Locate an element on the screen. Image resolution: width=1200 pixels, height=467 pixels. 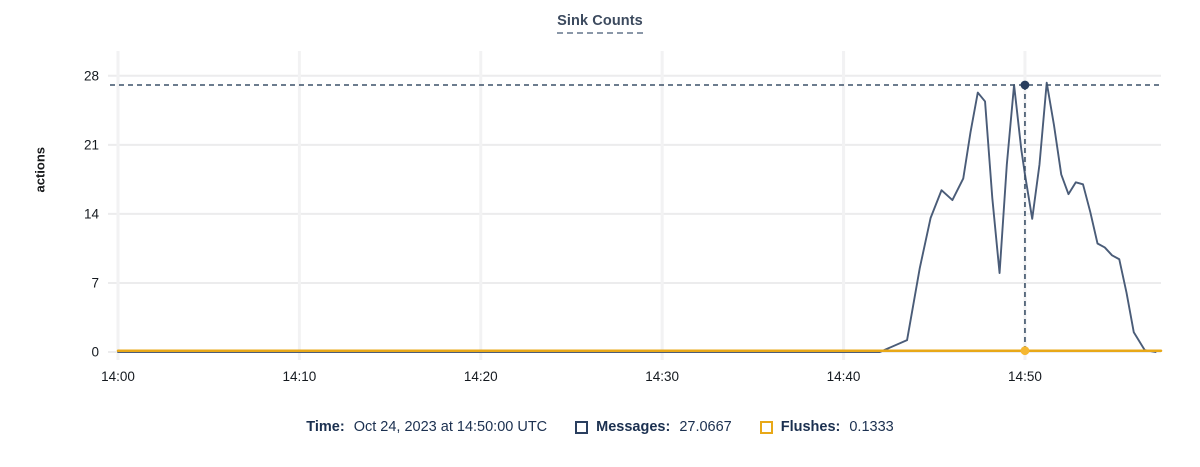
legend-item-messages: Messages: 27.0667 is located at coordinates (653, 427).